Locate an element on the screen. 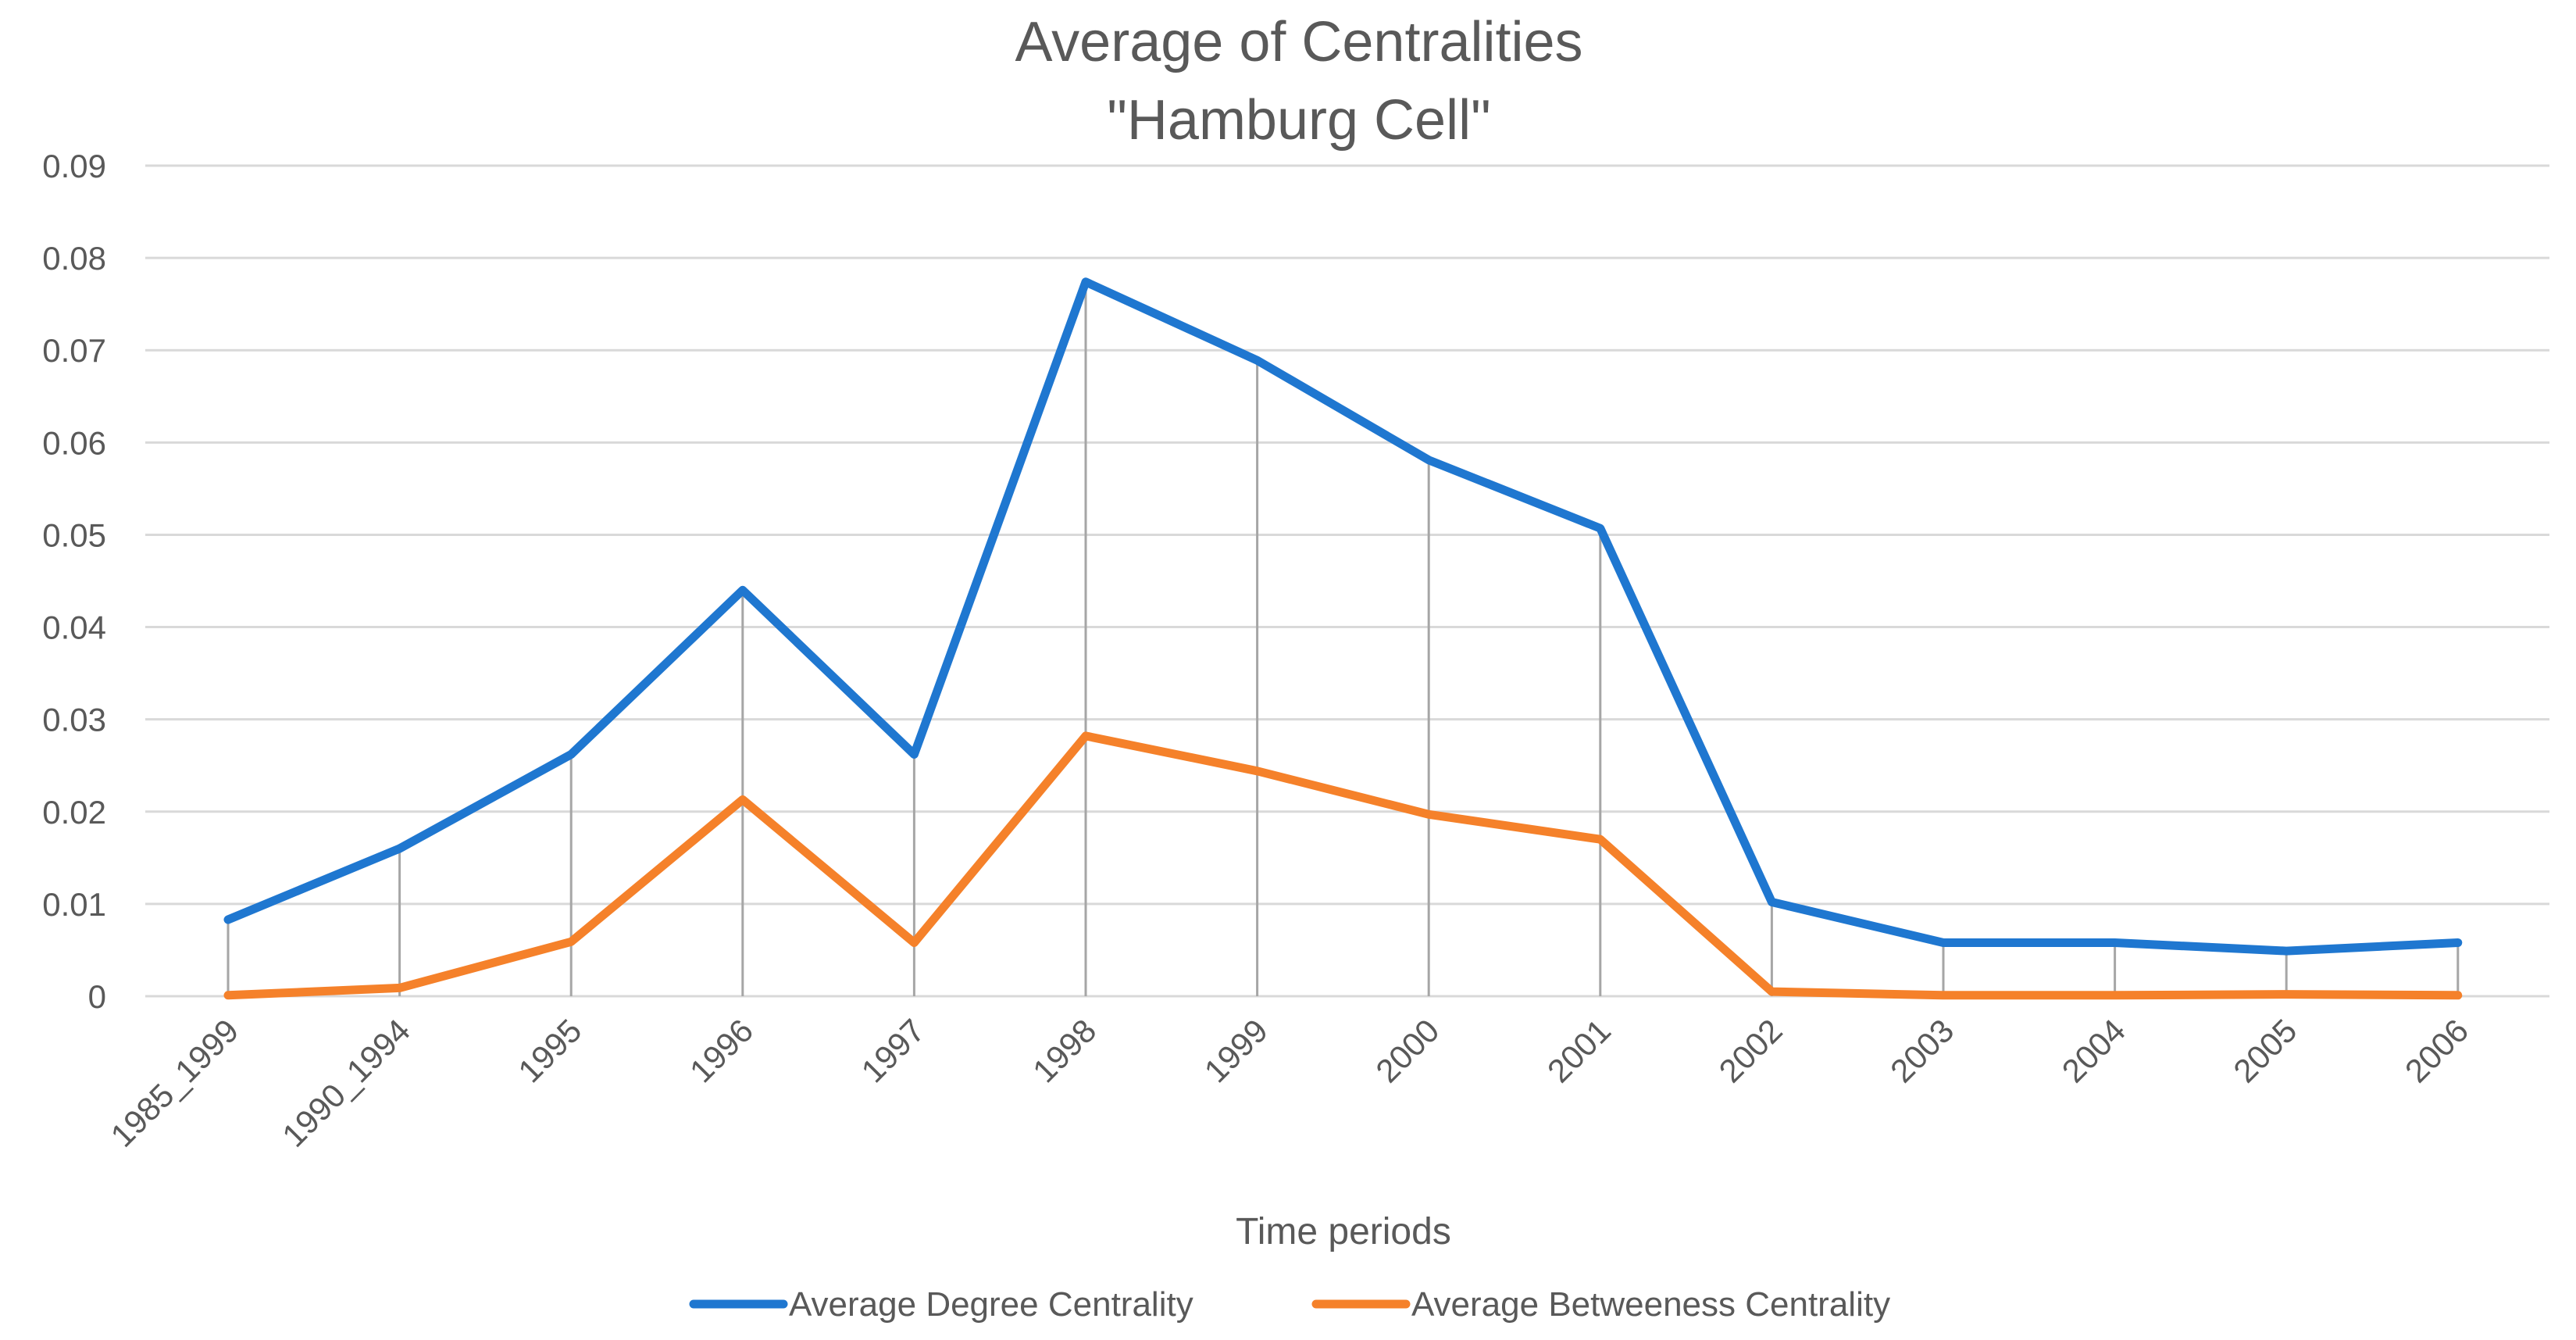 The height and width of the screenshot is (1340, 2576). y-axis-ticks: 0 0.01 0.02 0.03 0.04 0.05 0.06 0.07 0.08 0.09 is located at coordinates (74, 581).